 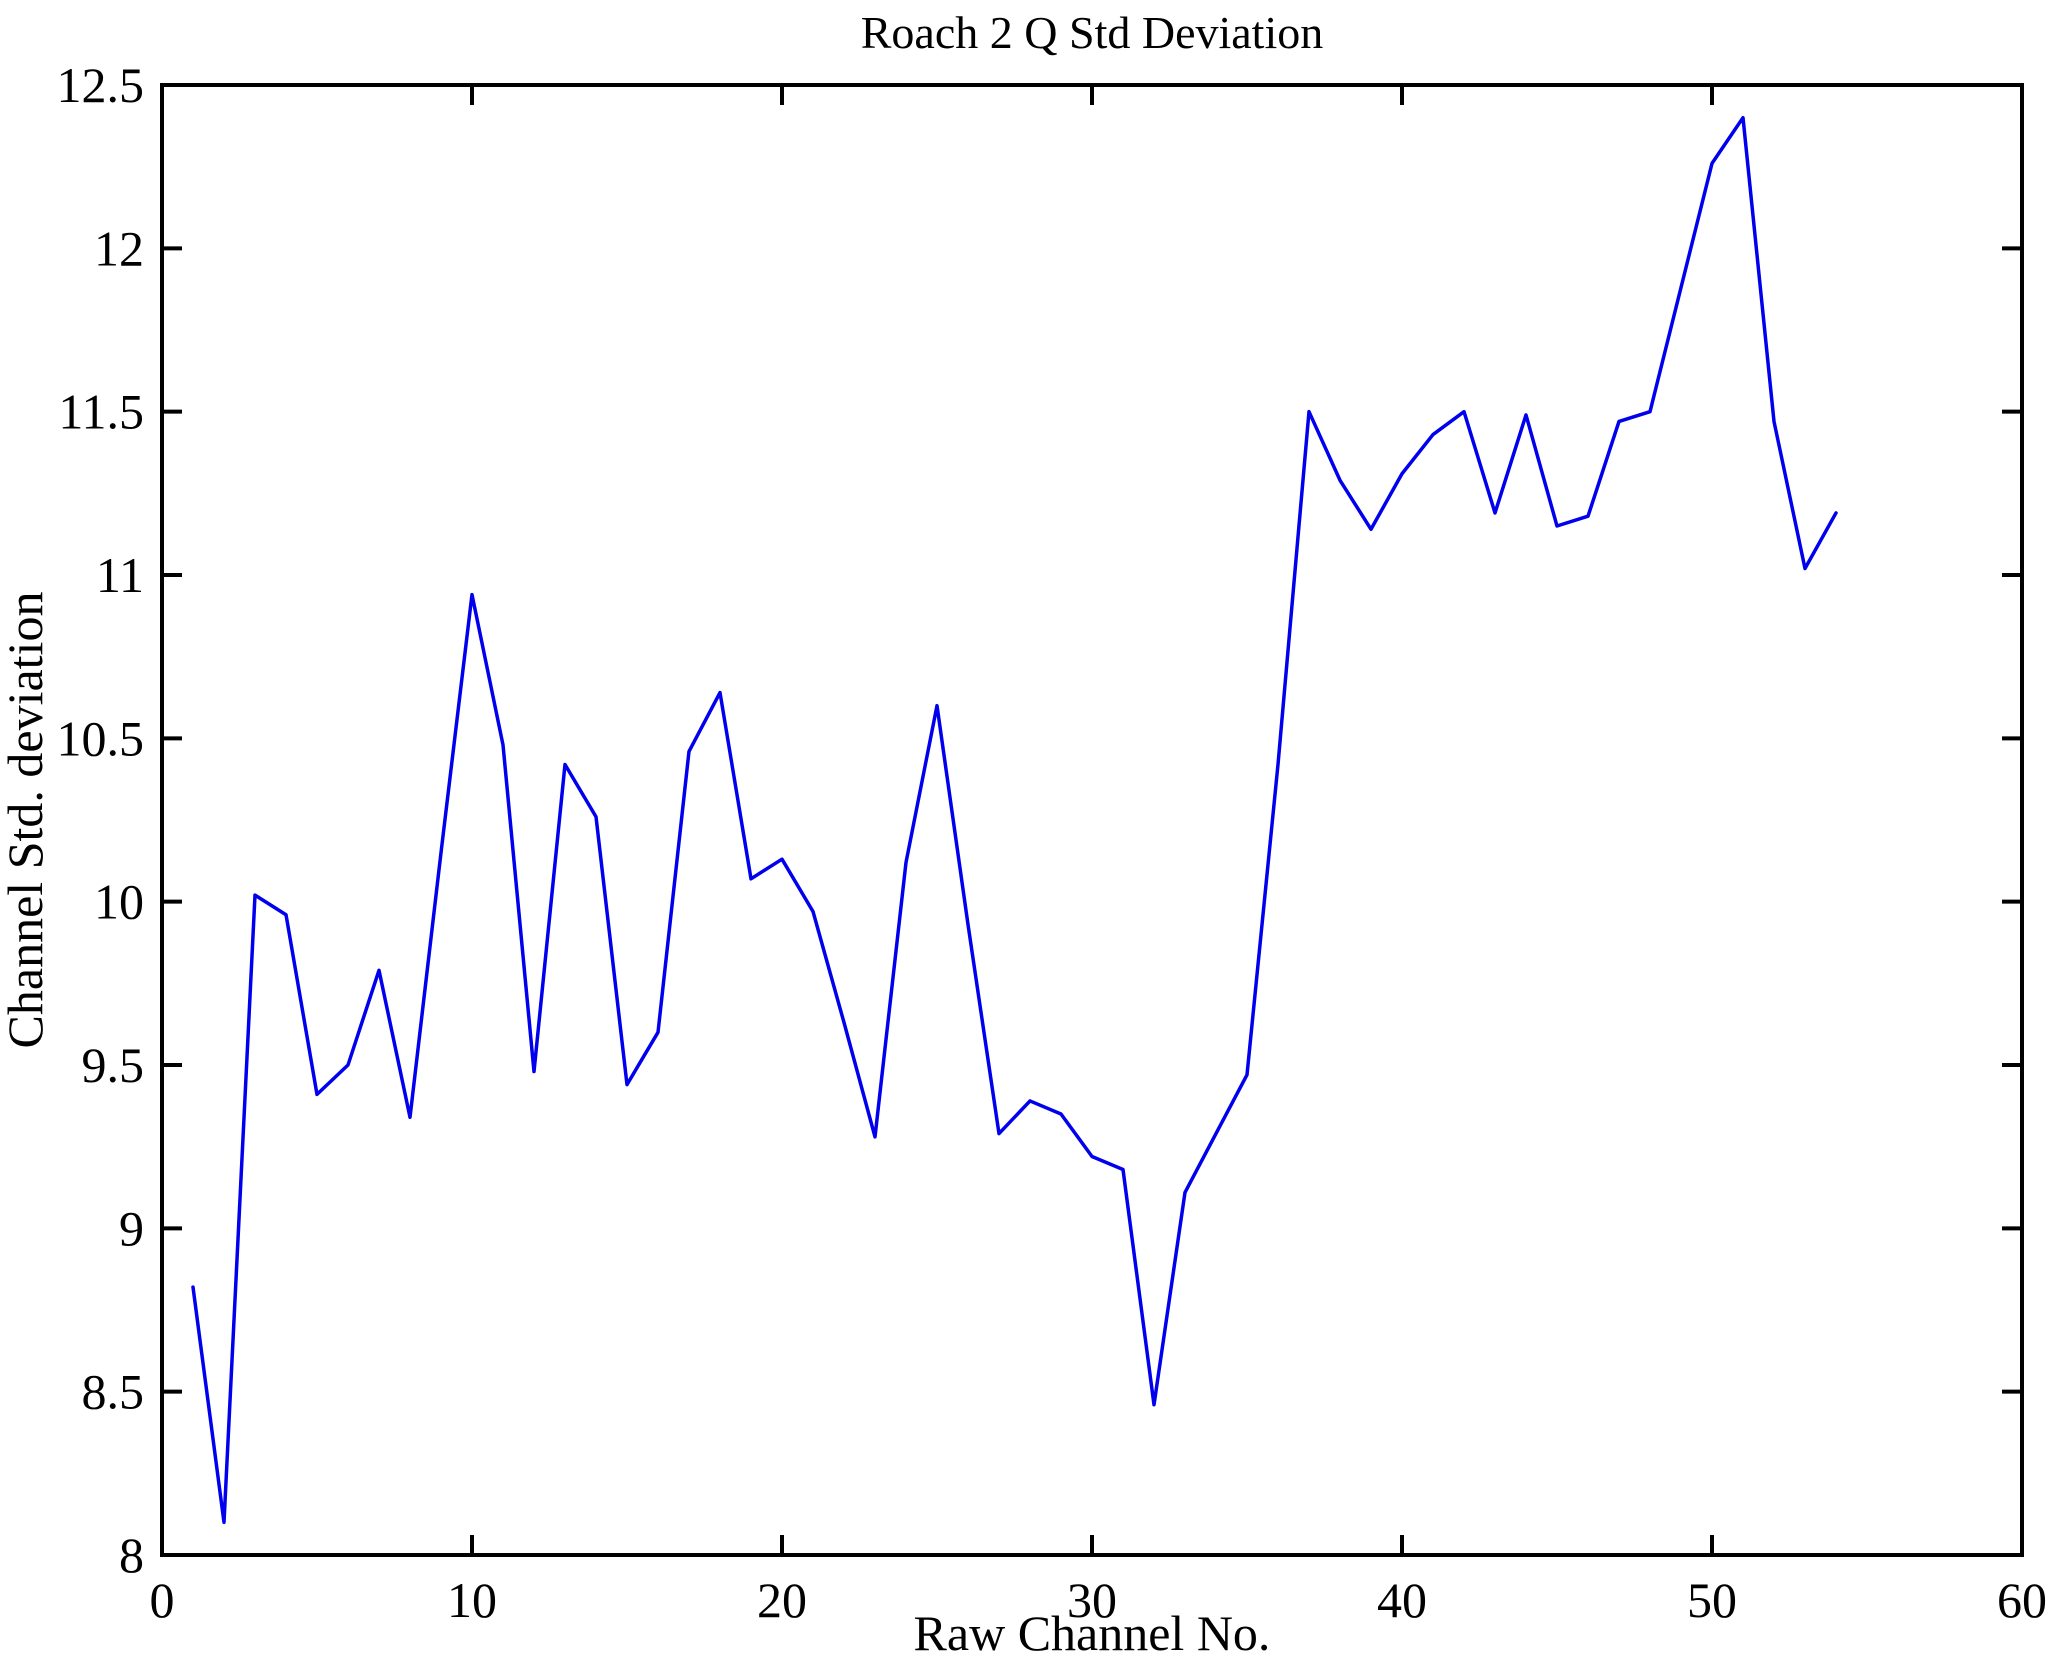 What do you see at coordinates (113, 1392) in the screenshot?
I see `y-tick-label: 8.5` at bounding box center [113, 1392].